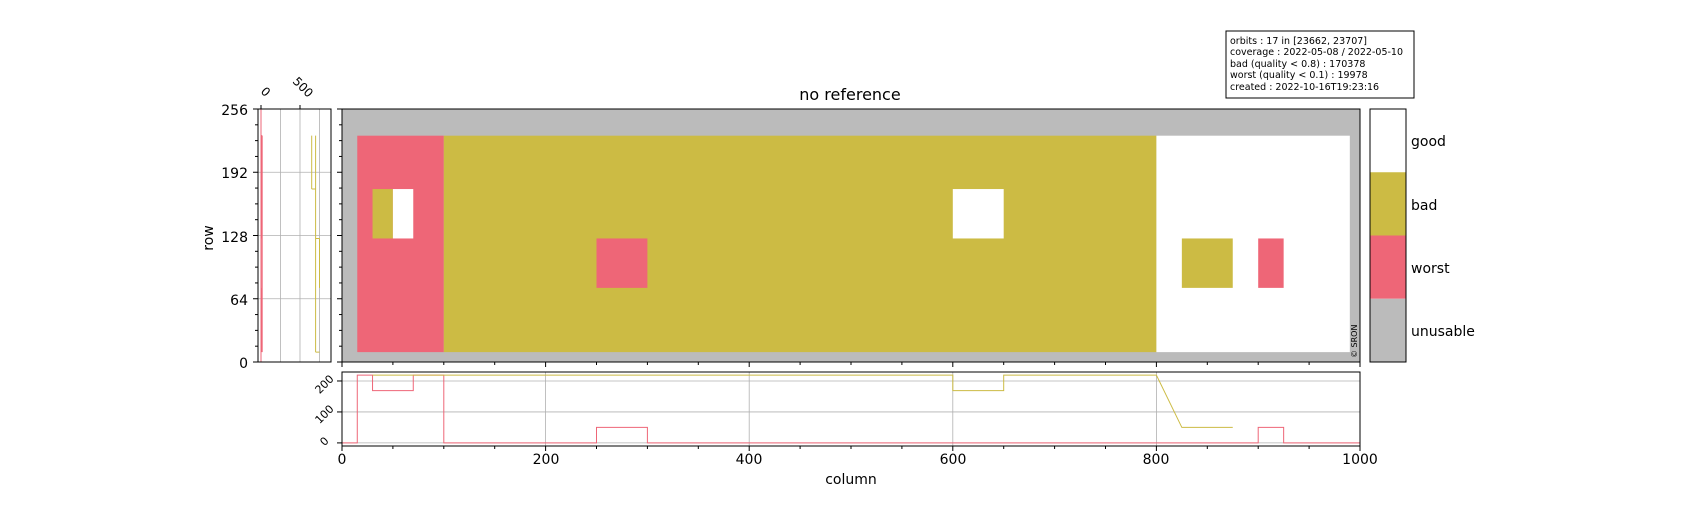 The height and width of the screenshot is (516, 1700). What do you see at coordinates (849, 94) in the screenshot?
I see `chart-title: no reference` at bounding box center [849, 94].